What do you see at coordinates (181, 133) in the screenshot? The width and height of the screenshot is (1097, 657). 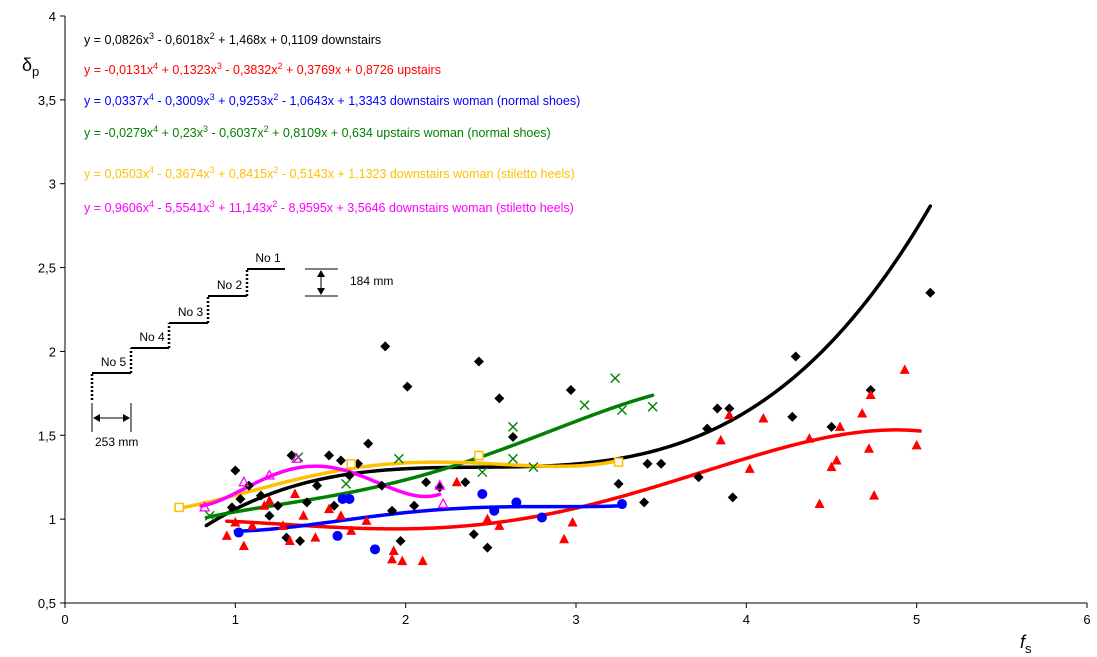 I see `equation-text: + 0,23x` at bounding box center [181, 133].